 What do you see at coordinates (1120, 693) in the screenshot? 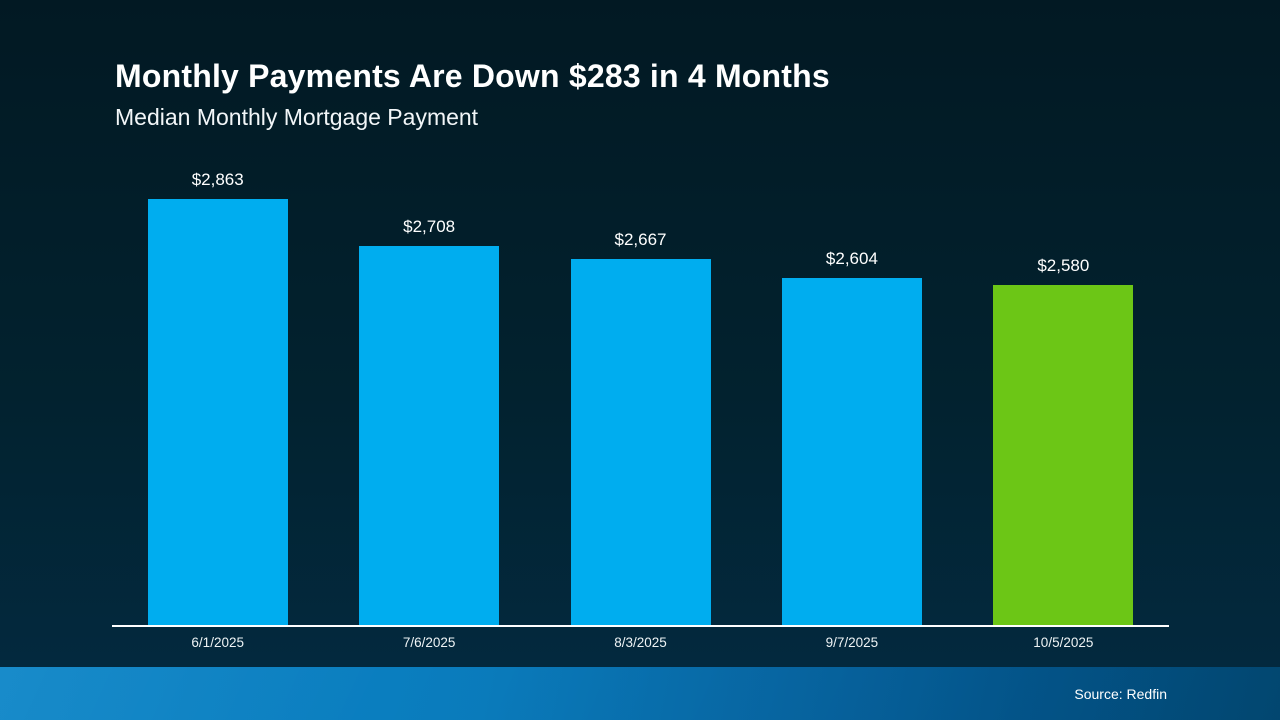
I see `source-attribution: Source: Redfin` at bounding box center [1120, 693].